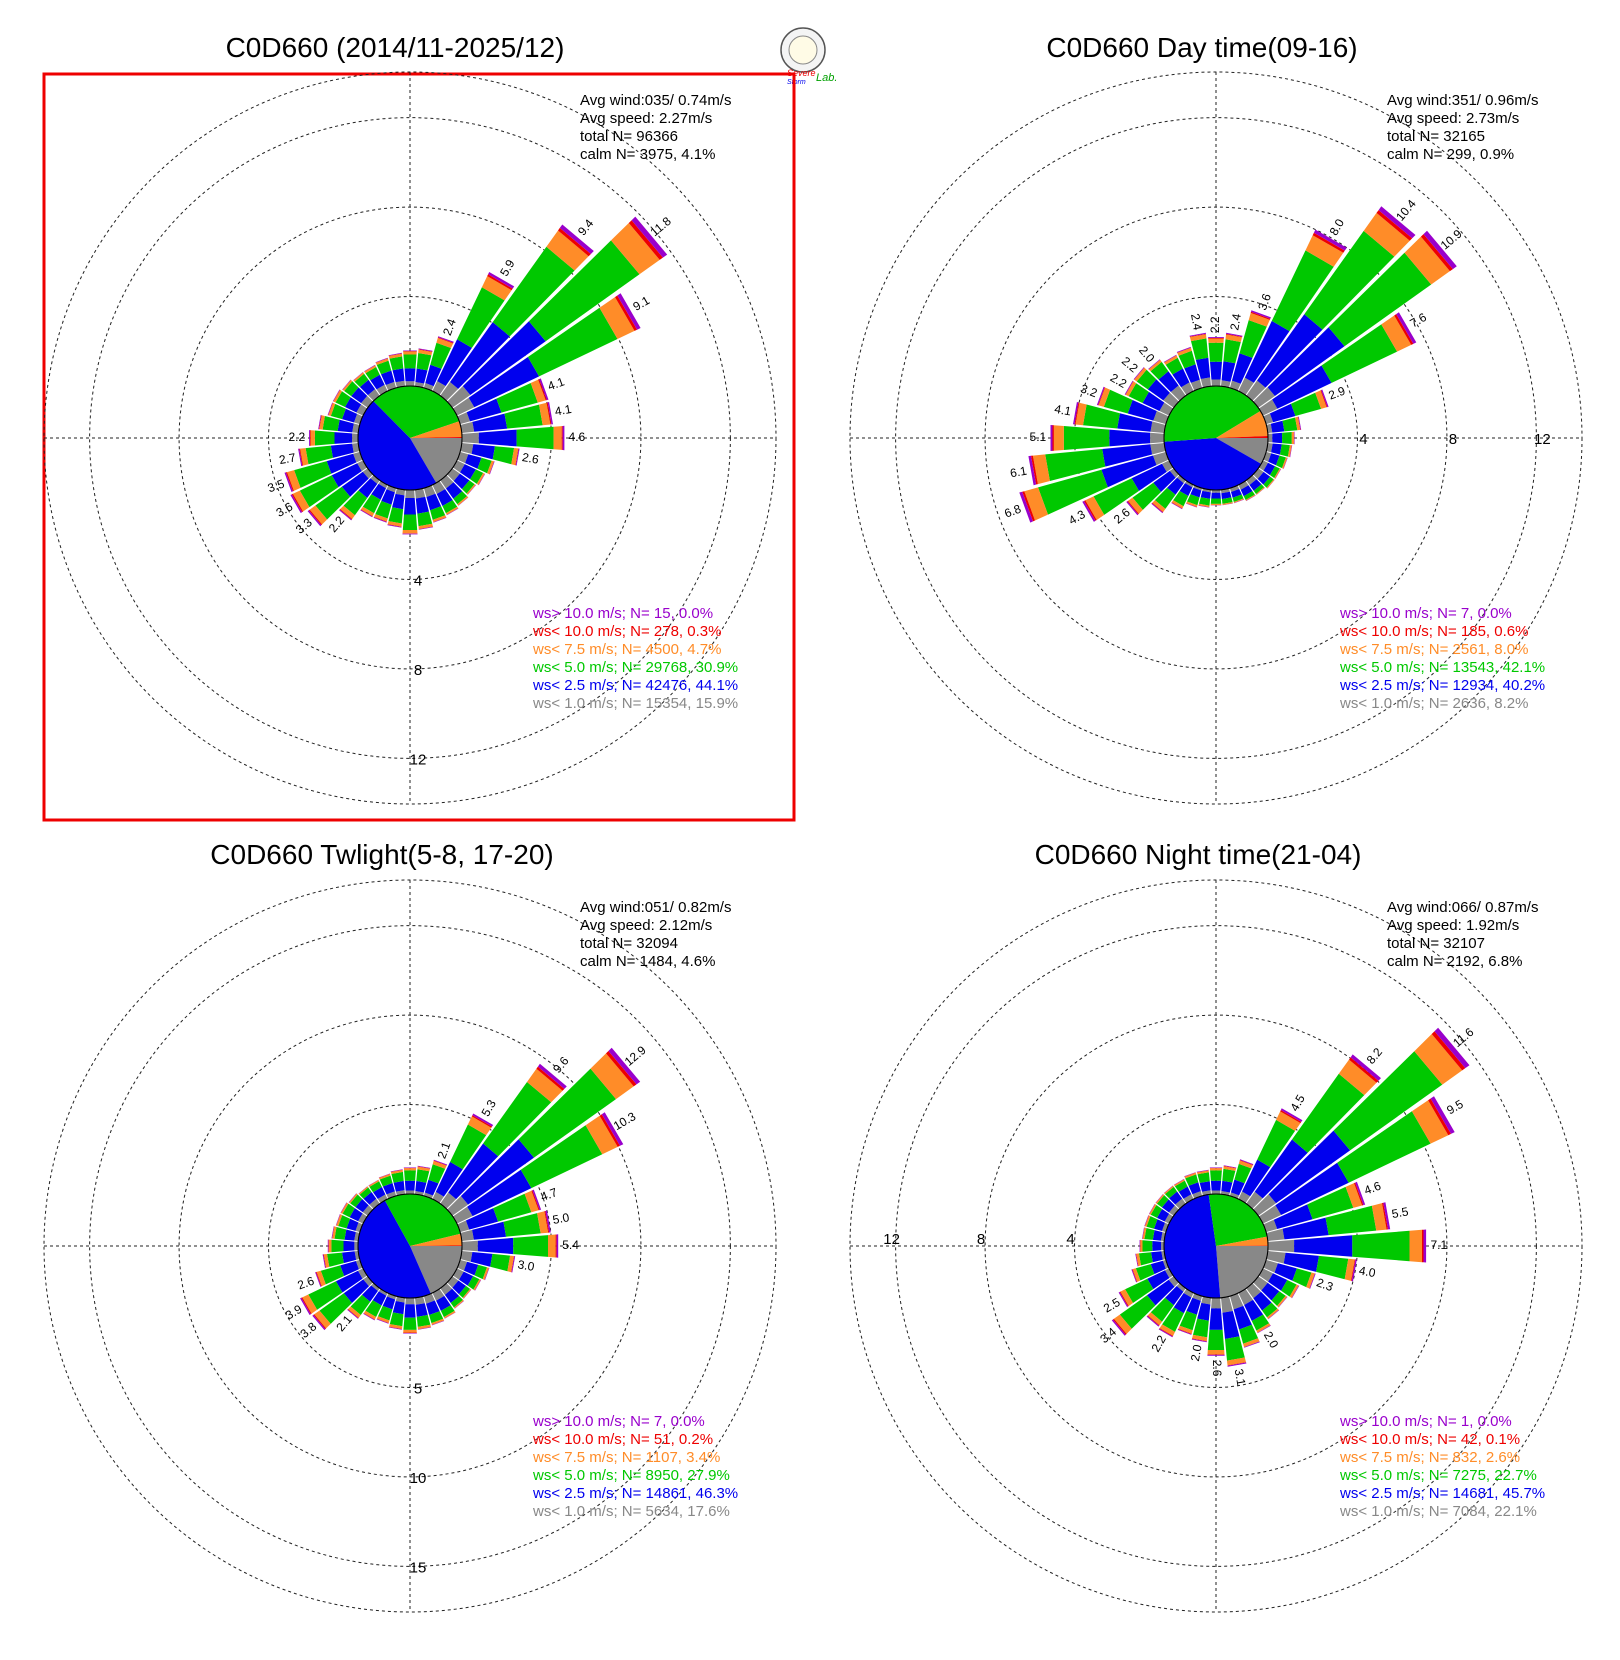  Describe the element at coordinates (1472, 649) in the screenshot. I see `legend-count: 2561,` at that location.